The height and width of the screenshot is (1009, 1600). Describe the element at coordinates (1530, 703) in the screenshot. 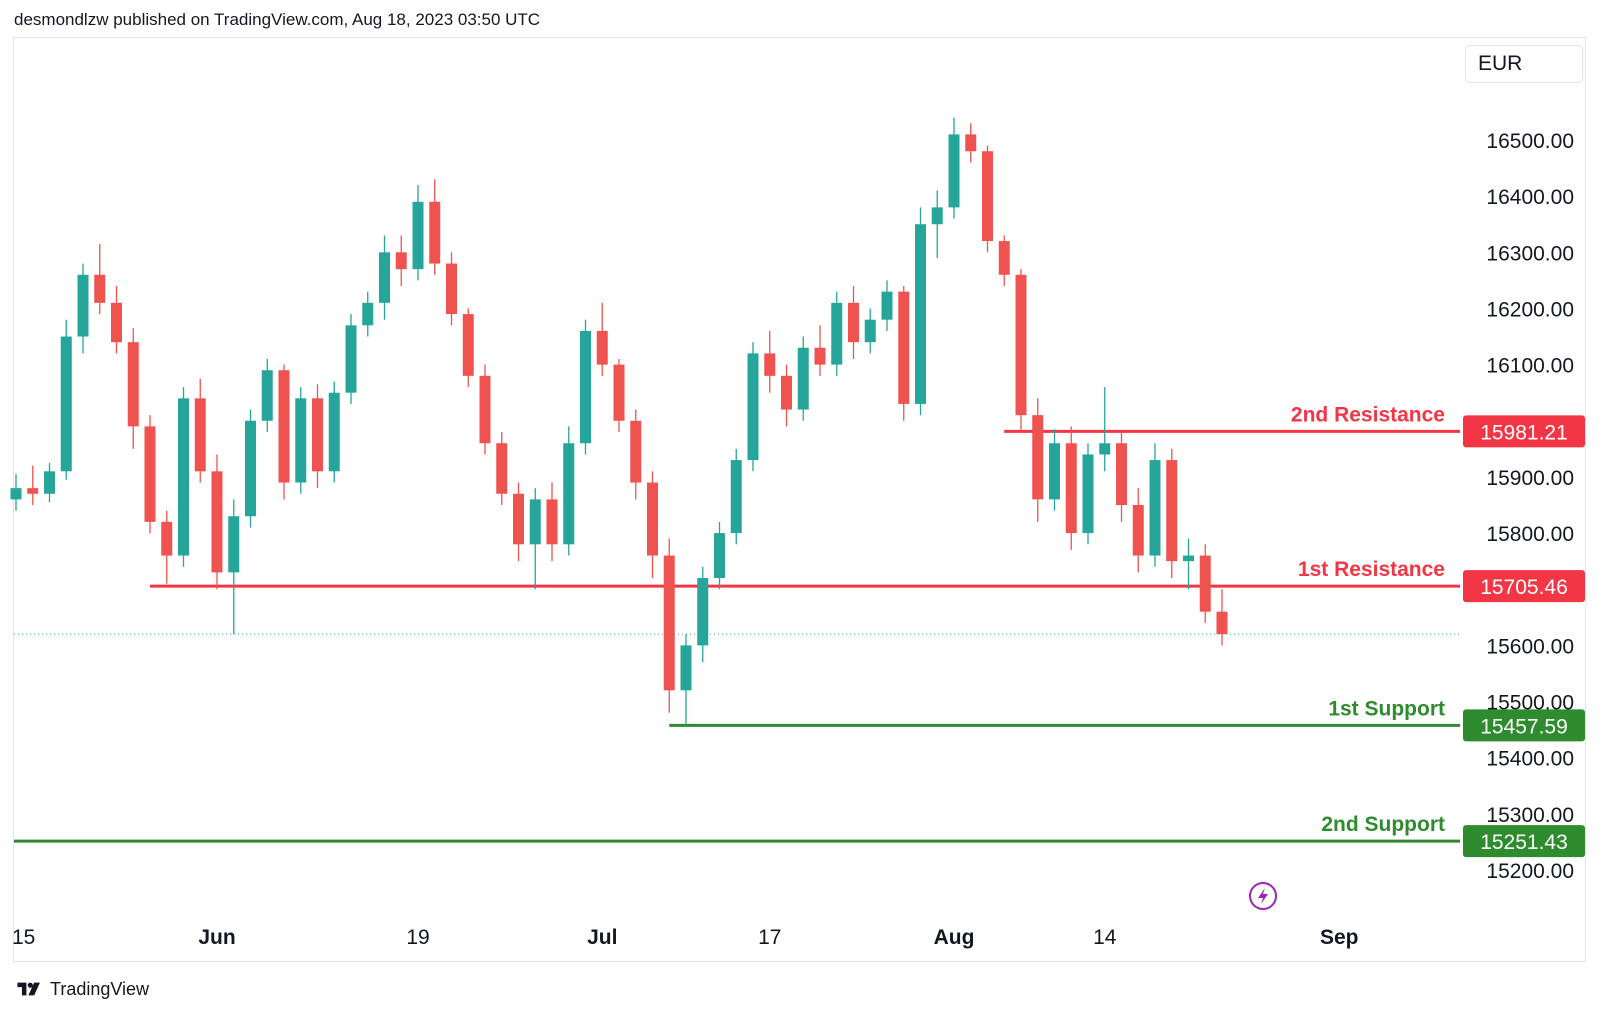

I see `y-tick-label: 15500.00` at that location.